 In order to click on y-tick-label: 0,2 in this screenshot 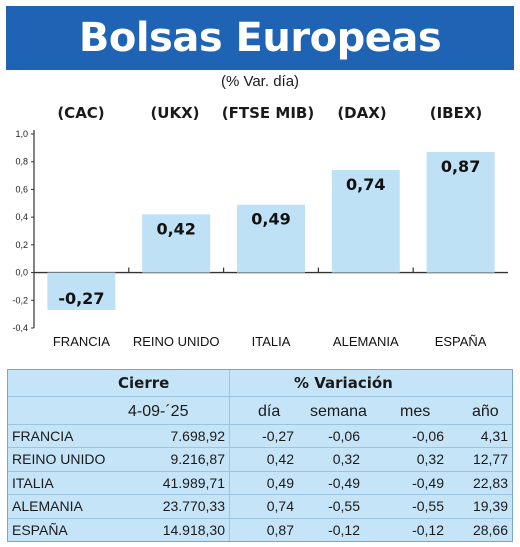, I will do `click(21, 245)`.